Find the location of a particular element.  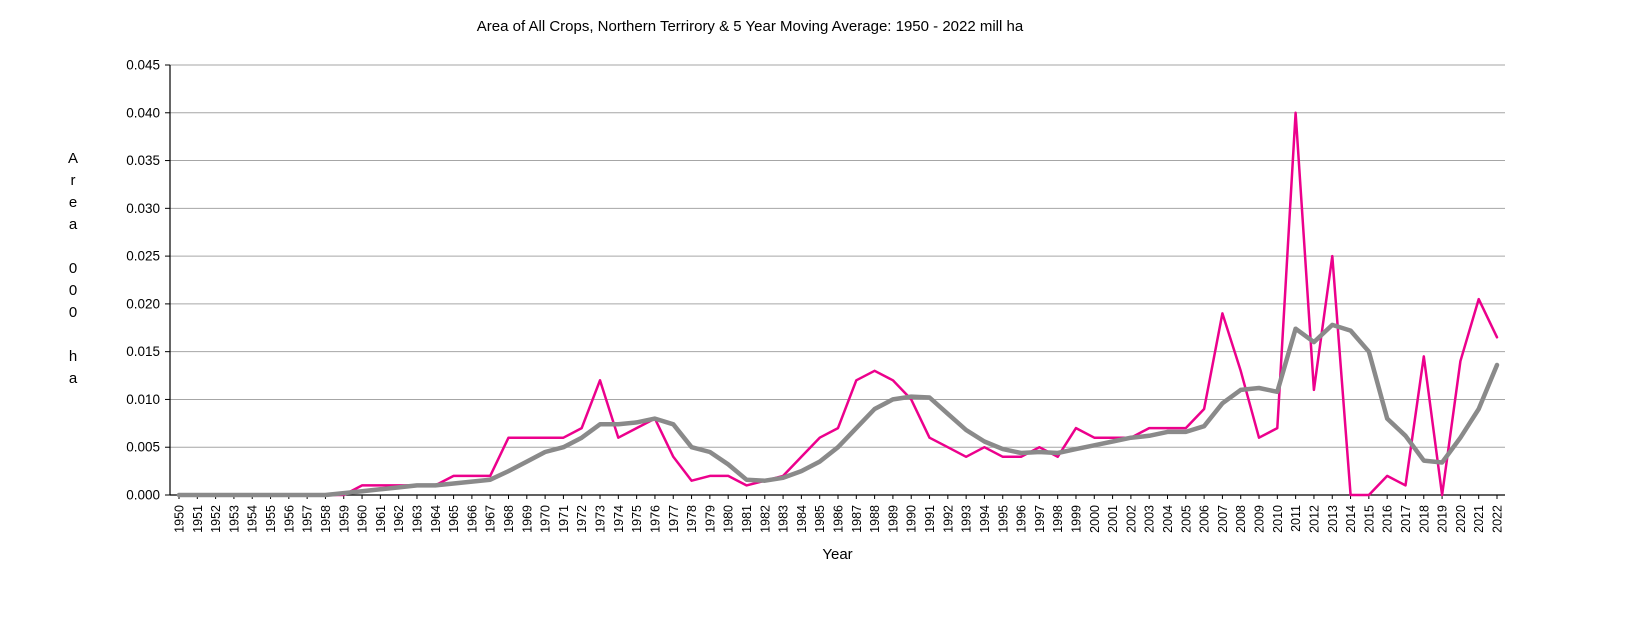

x-tick-label: 1955 is located at coordinates (271, 519).